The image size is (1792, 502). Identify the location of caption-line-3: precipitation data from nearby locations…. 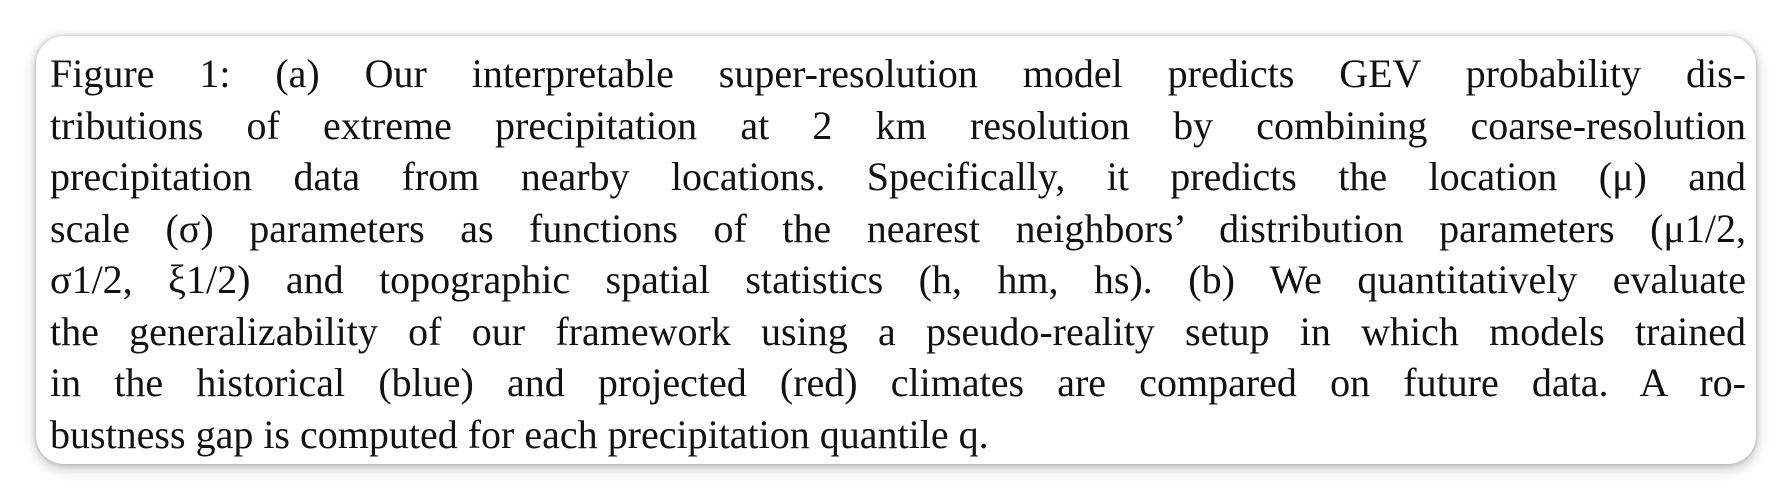
(898, 176).